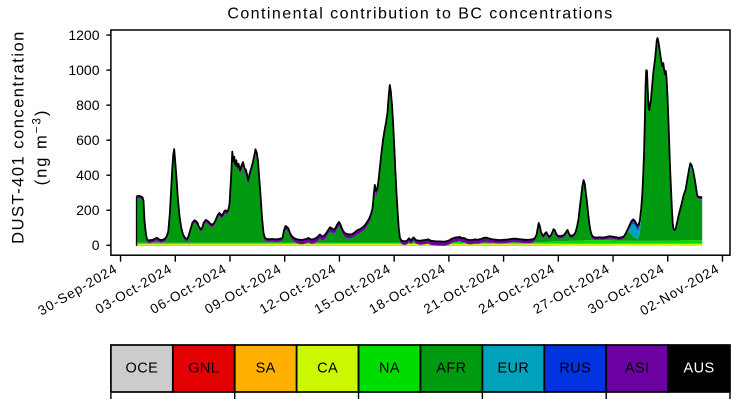 The image size is (739, 407). I want to click on svg-text: 1200, so click(83, 35).